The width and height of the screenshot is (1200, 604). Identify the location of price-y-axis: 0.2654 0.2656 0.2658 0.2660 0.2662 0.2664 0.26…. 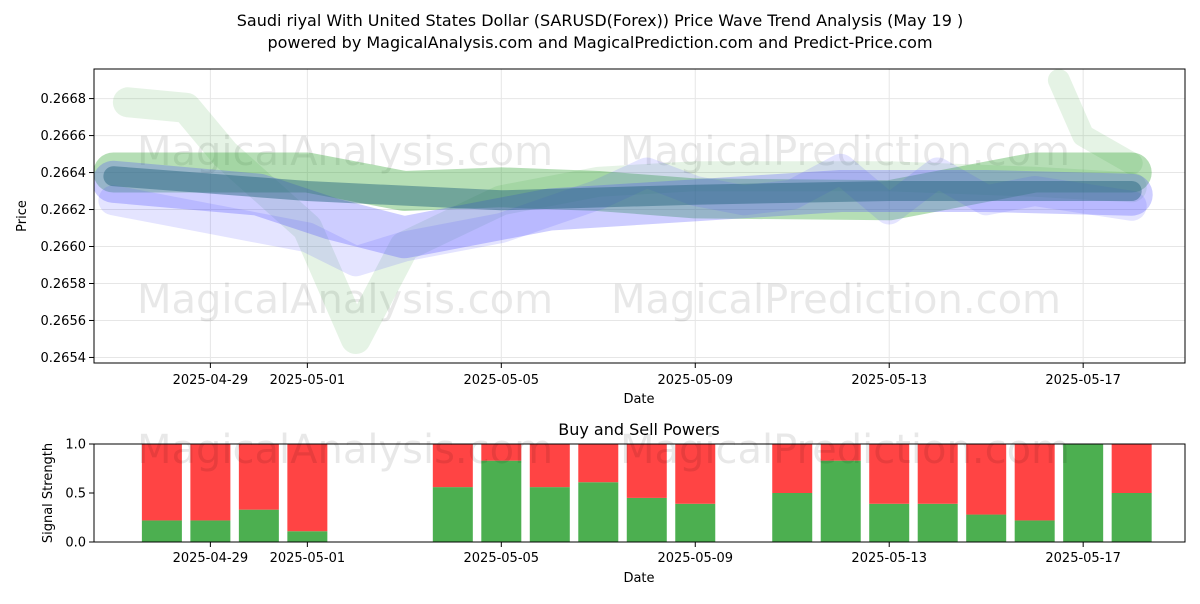
(67, 229).